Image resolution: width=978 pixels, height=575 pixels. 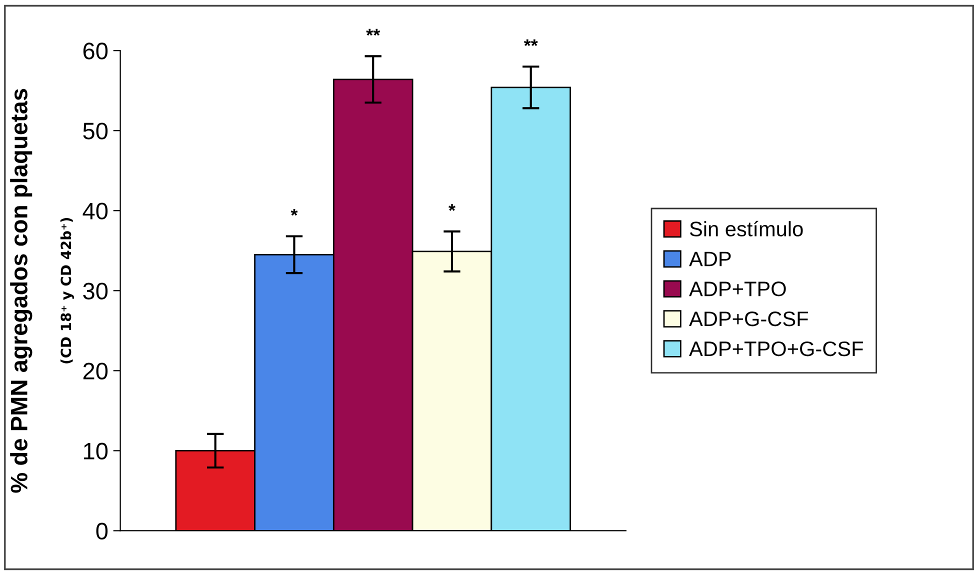 I want to click on legend-label: ADP+G-CSF, so click(x=748, y=319).